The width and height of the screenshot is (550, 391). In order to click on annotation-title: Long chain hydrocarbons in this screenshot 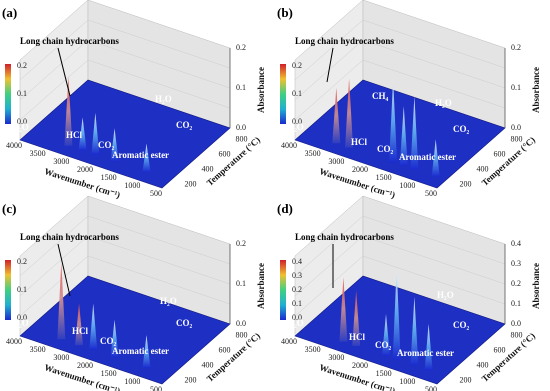, I will do `click(344, 41)`.